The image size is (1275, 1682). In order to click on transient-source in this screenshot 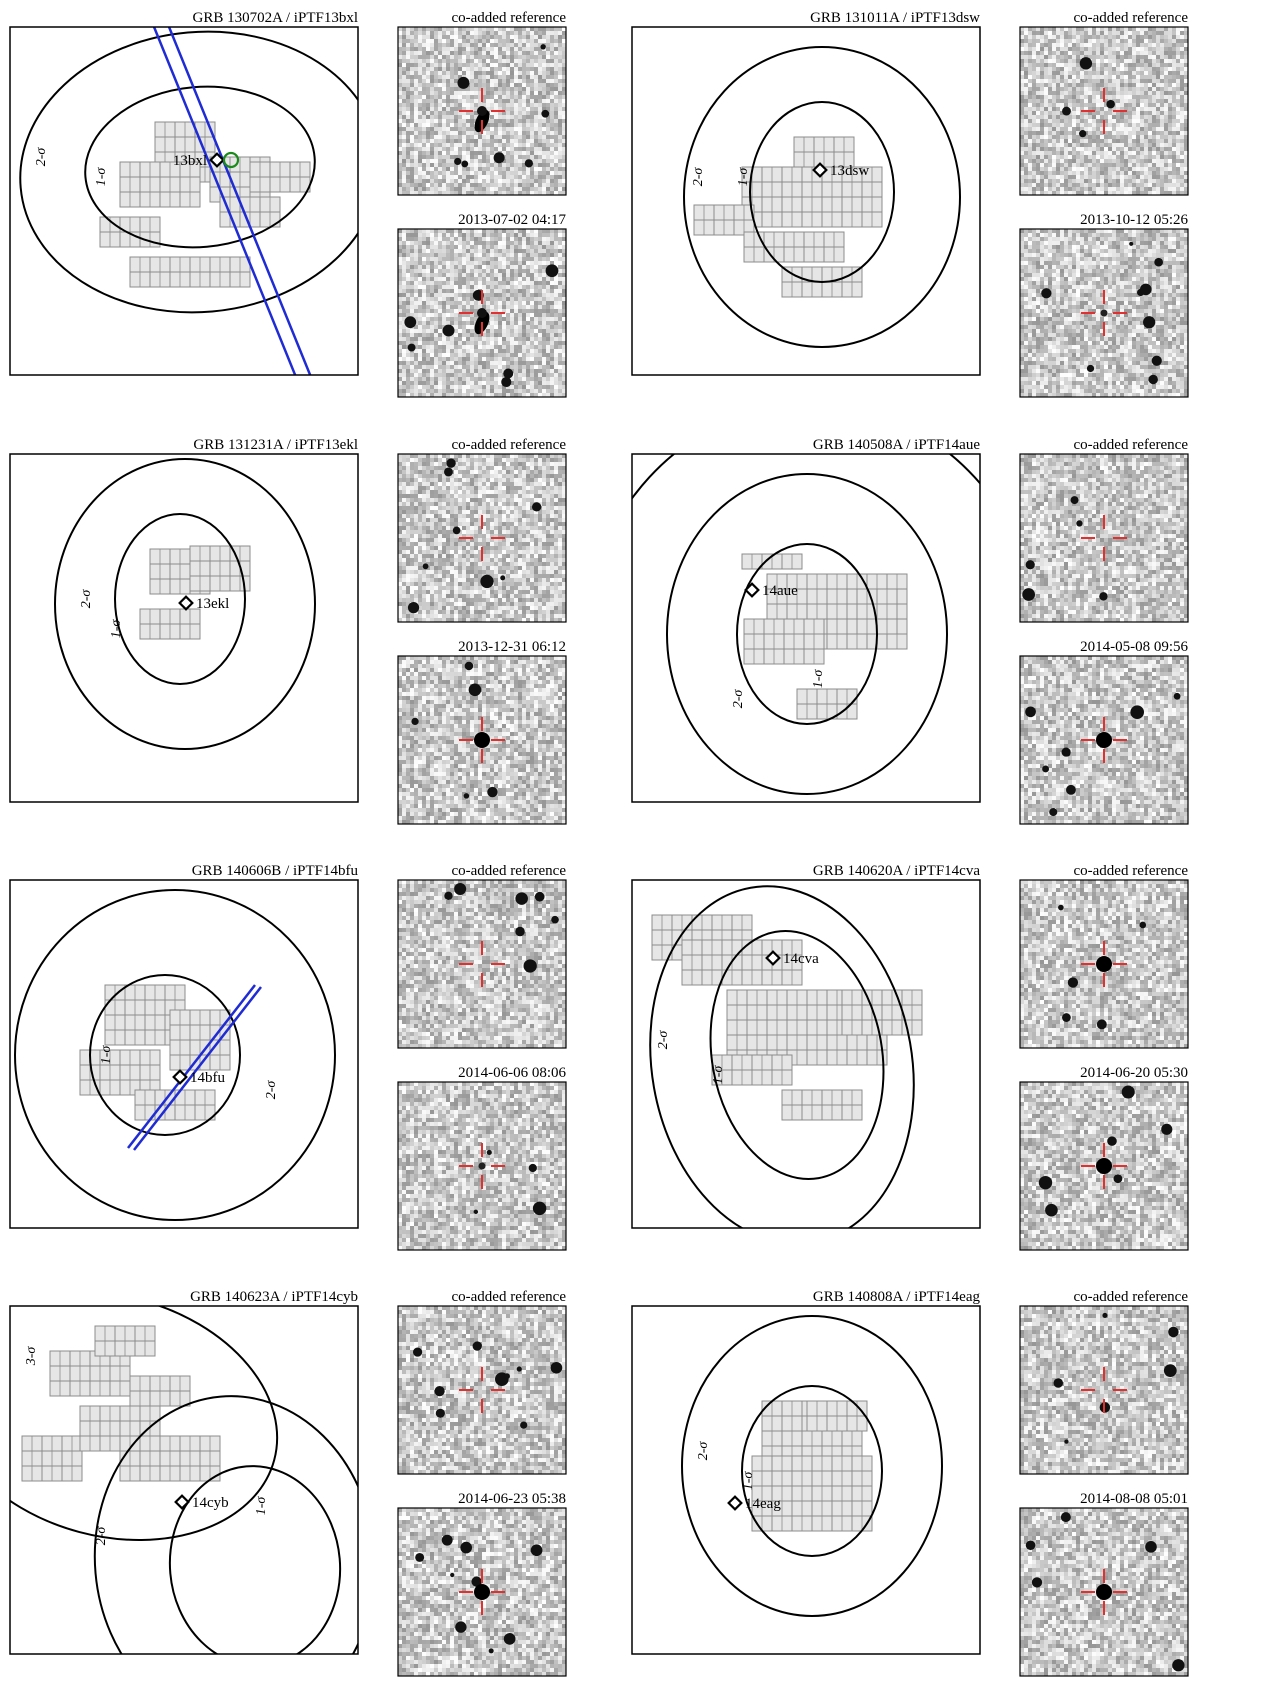, I will do `click(482, 313)`.